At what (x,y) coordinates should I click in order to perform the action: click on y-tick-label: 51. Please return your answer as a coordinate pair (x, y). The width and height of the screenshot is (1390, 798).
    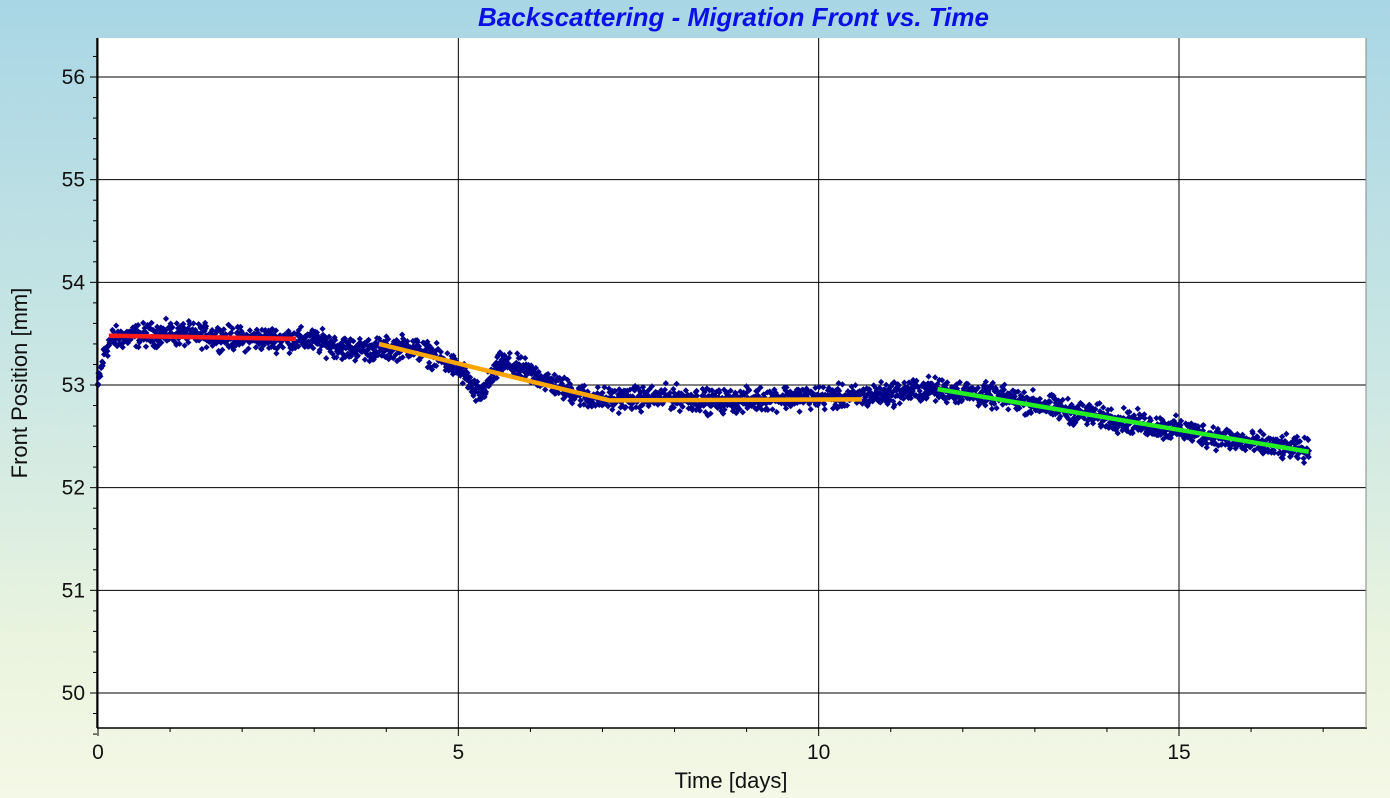
    Looking at the image, I should click on (73, 590).